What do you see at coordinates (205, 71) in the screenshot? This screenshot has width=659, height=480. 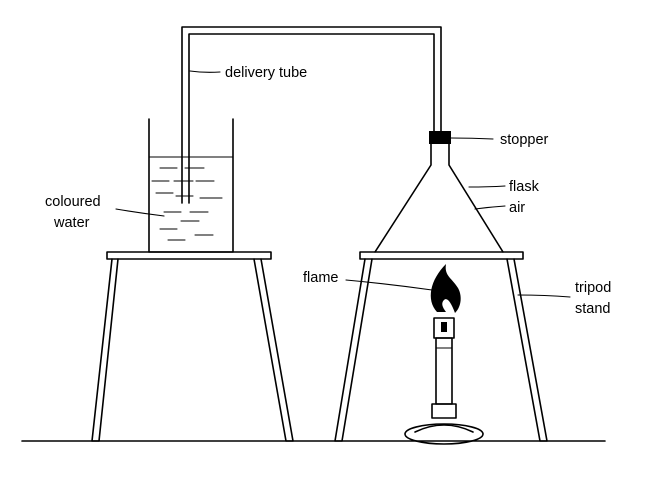 I see `leader-delivery-tube` at bounding box center [205, 71].